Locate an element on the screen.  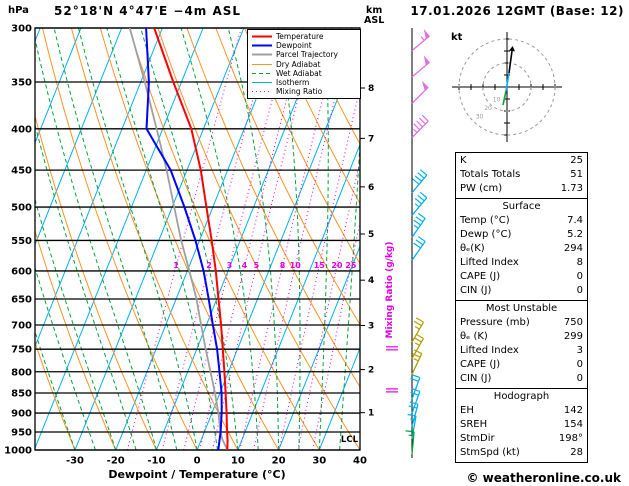
wind-barb-column is located at coordinates (418, 243).